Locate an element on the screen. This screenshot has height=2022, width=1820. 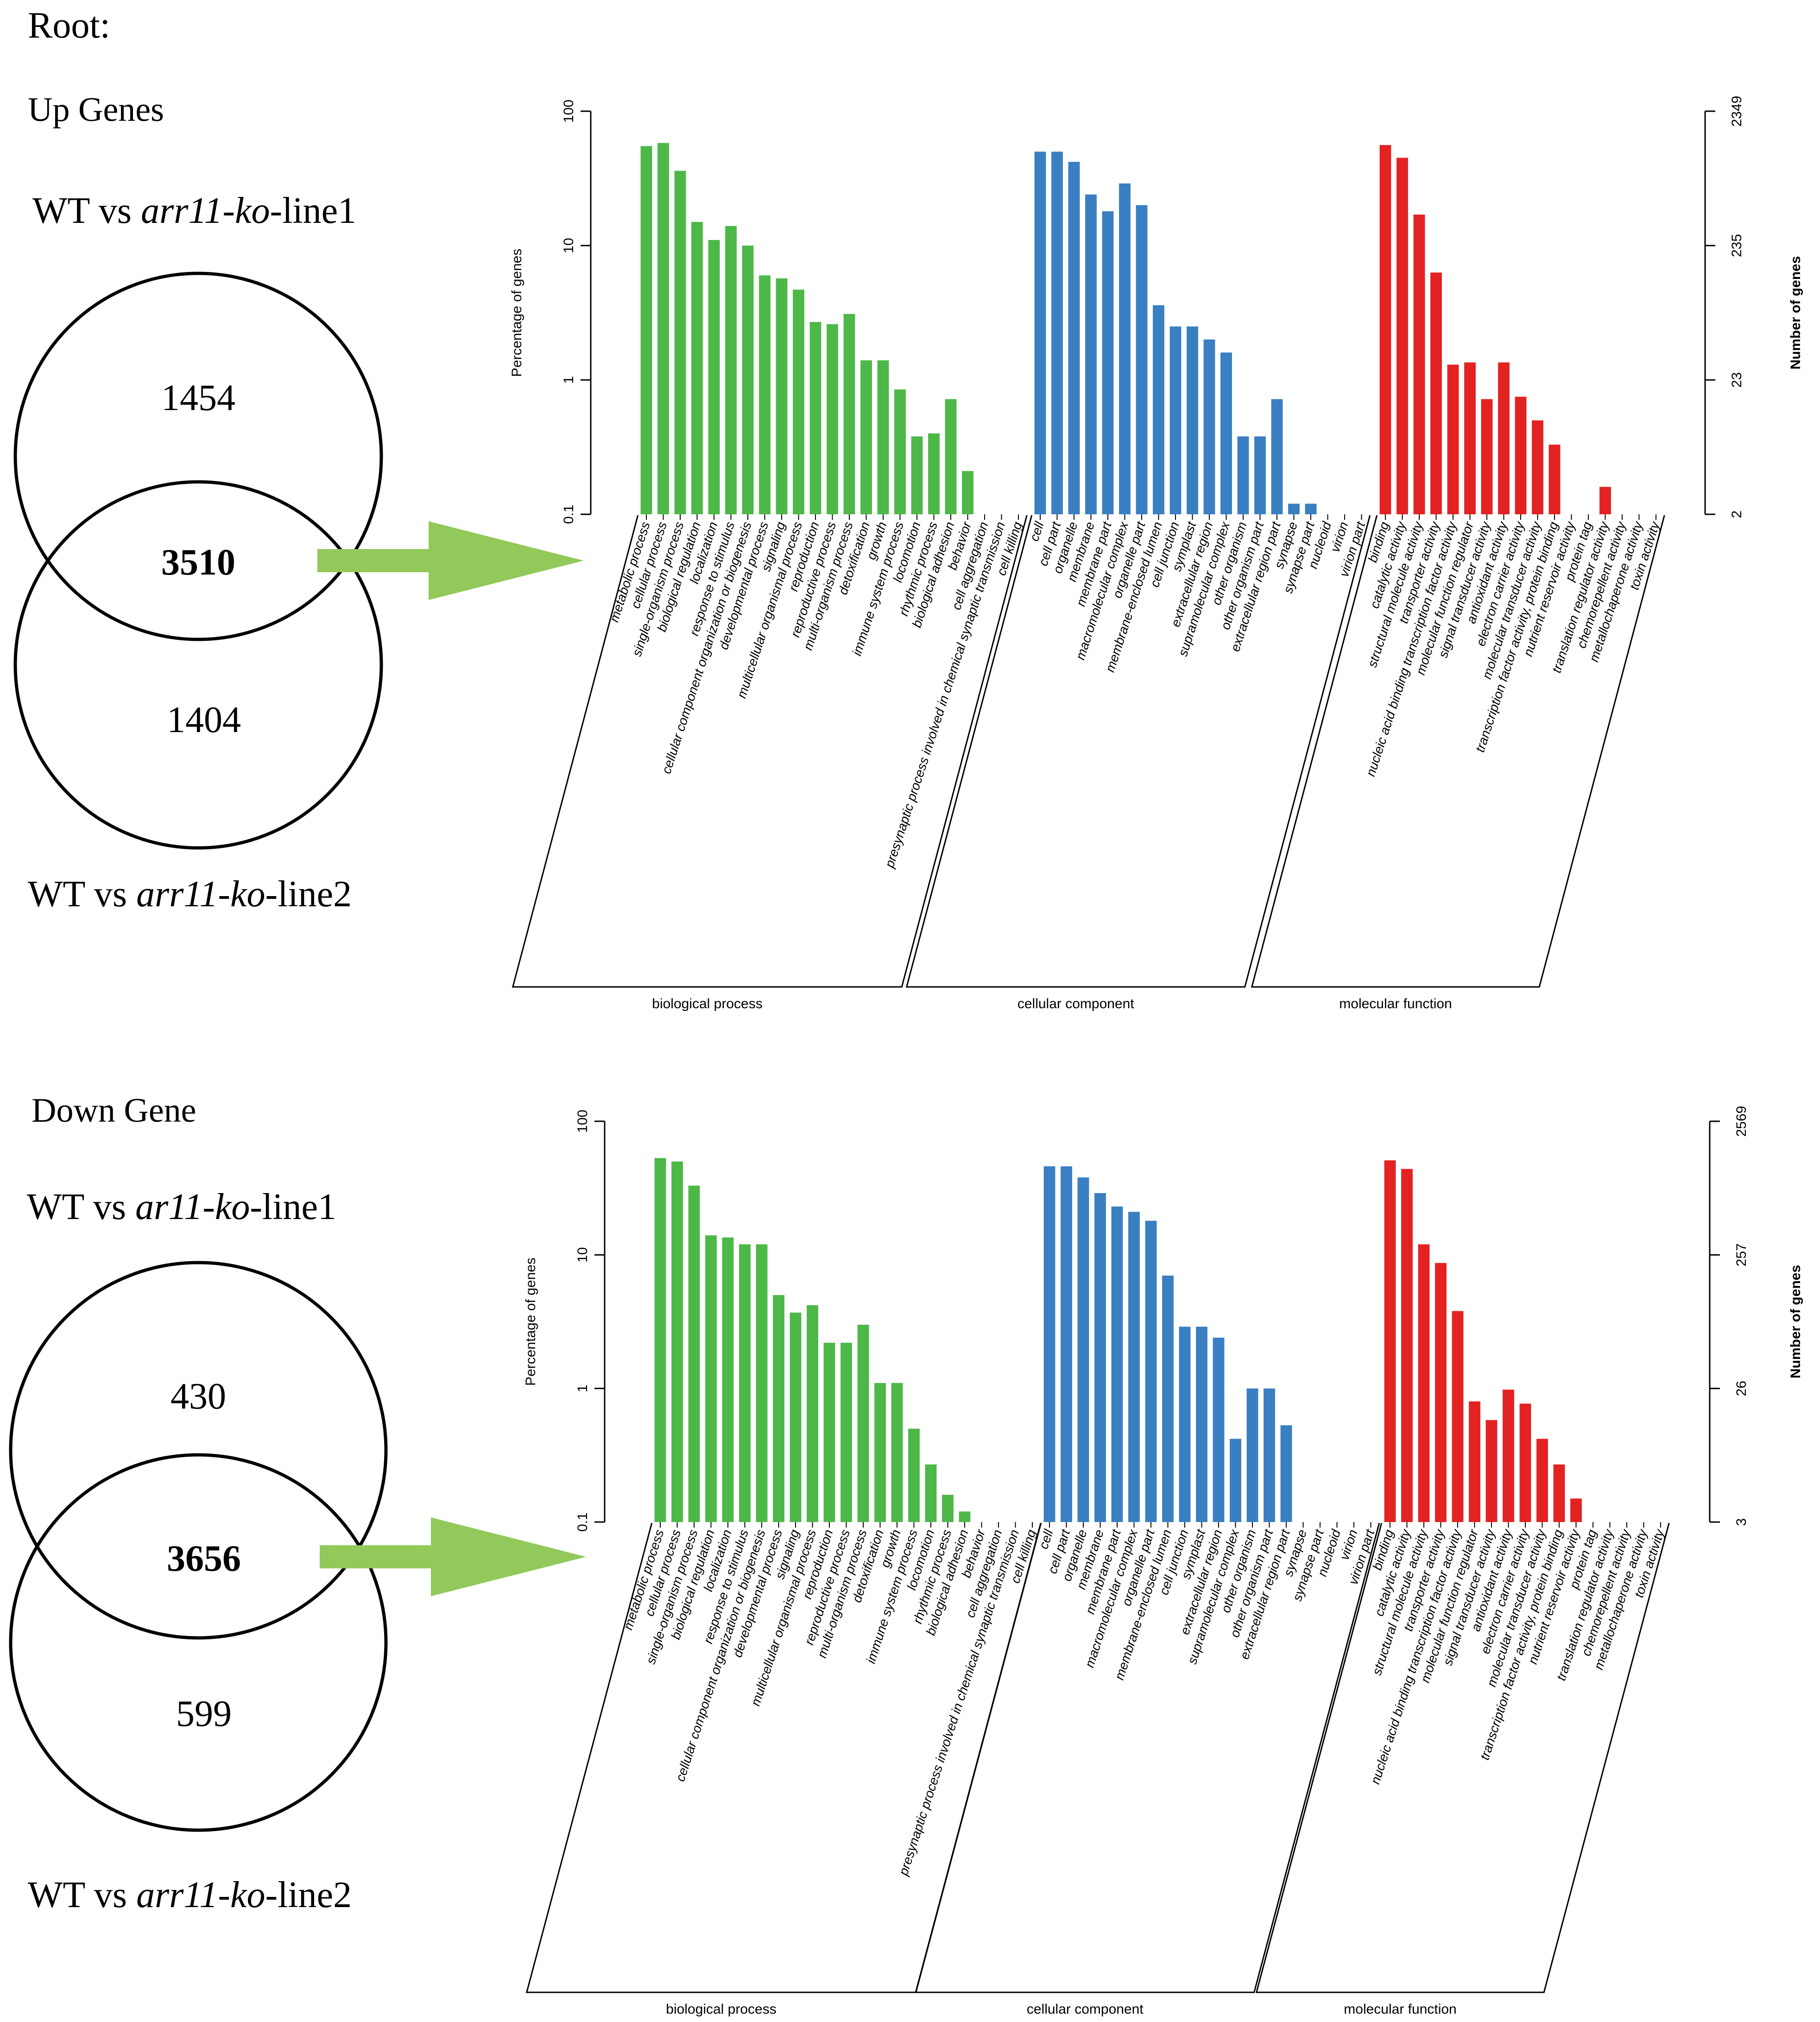
page-title: Root: is located at coordinates (69, 25).